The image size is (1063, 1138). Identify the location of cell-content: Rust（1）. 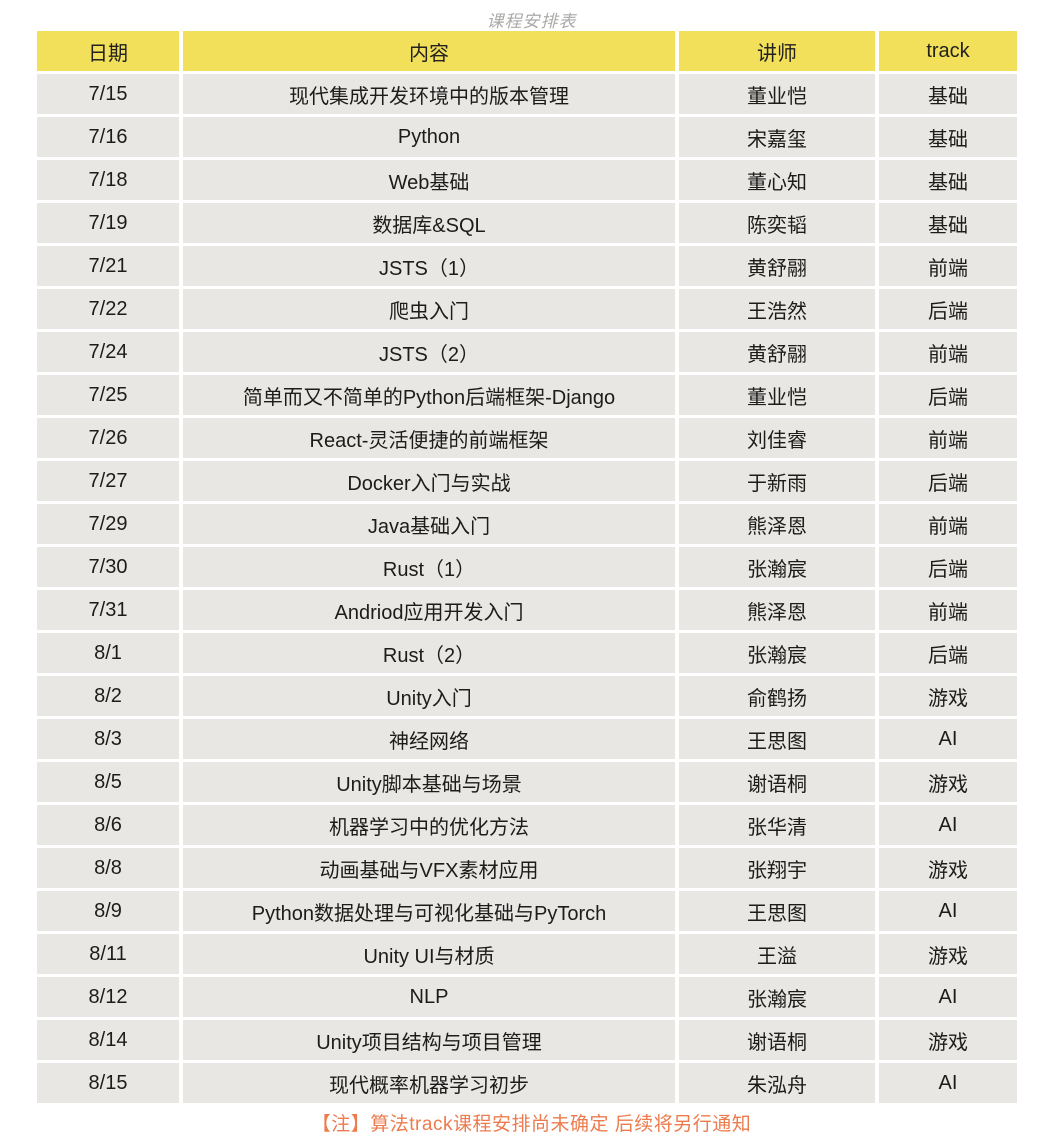
(429, 567).